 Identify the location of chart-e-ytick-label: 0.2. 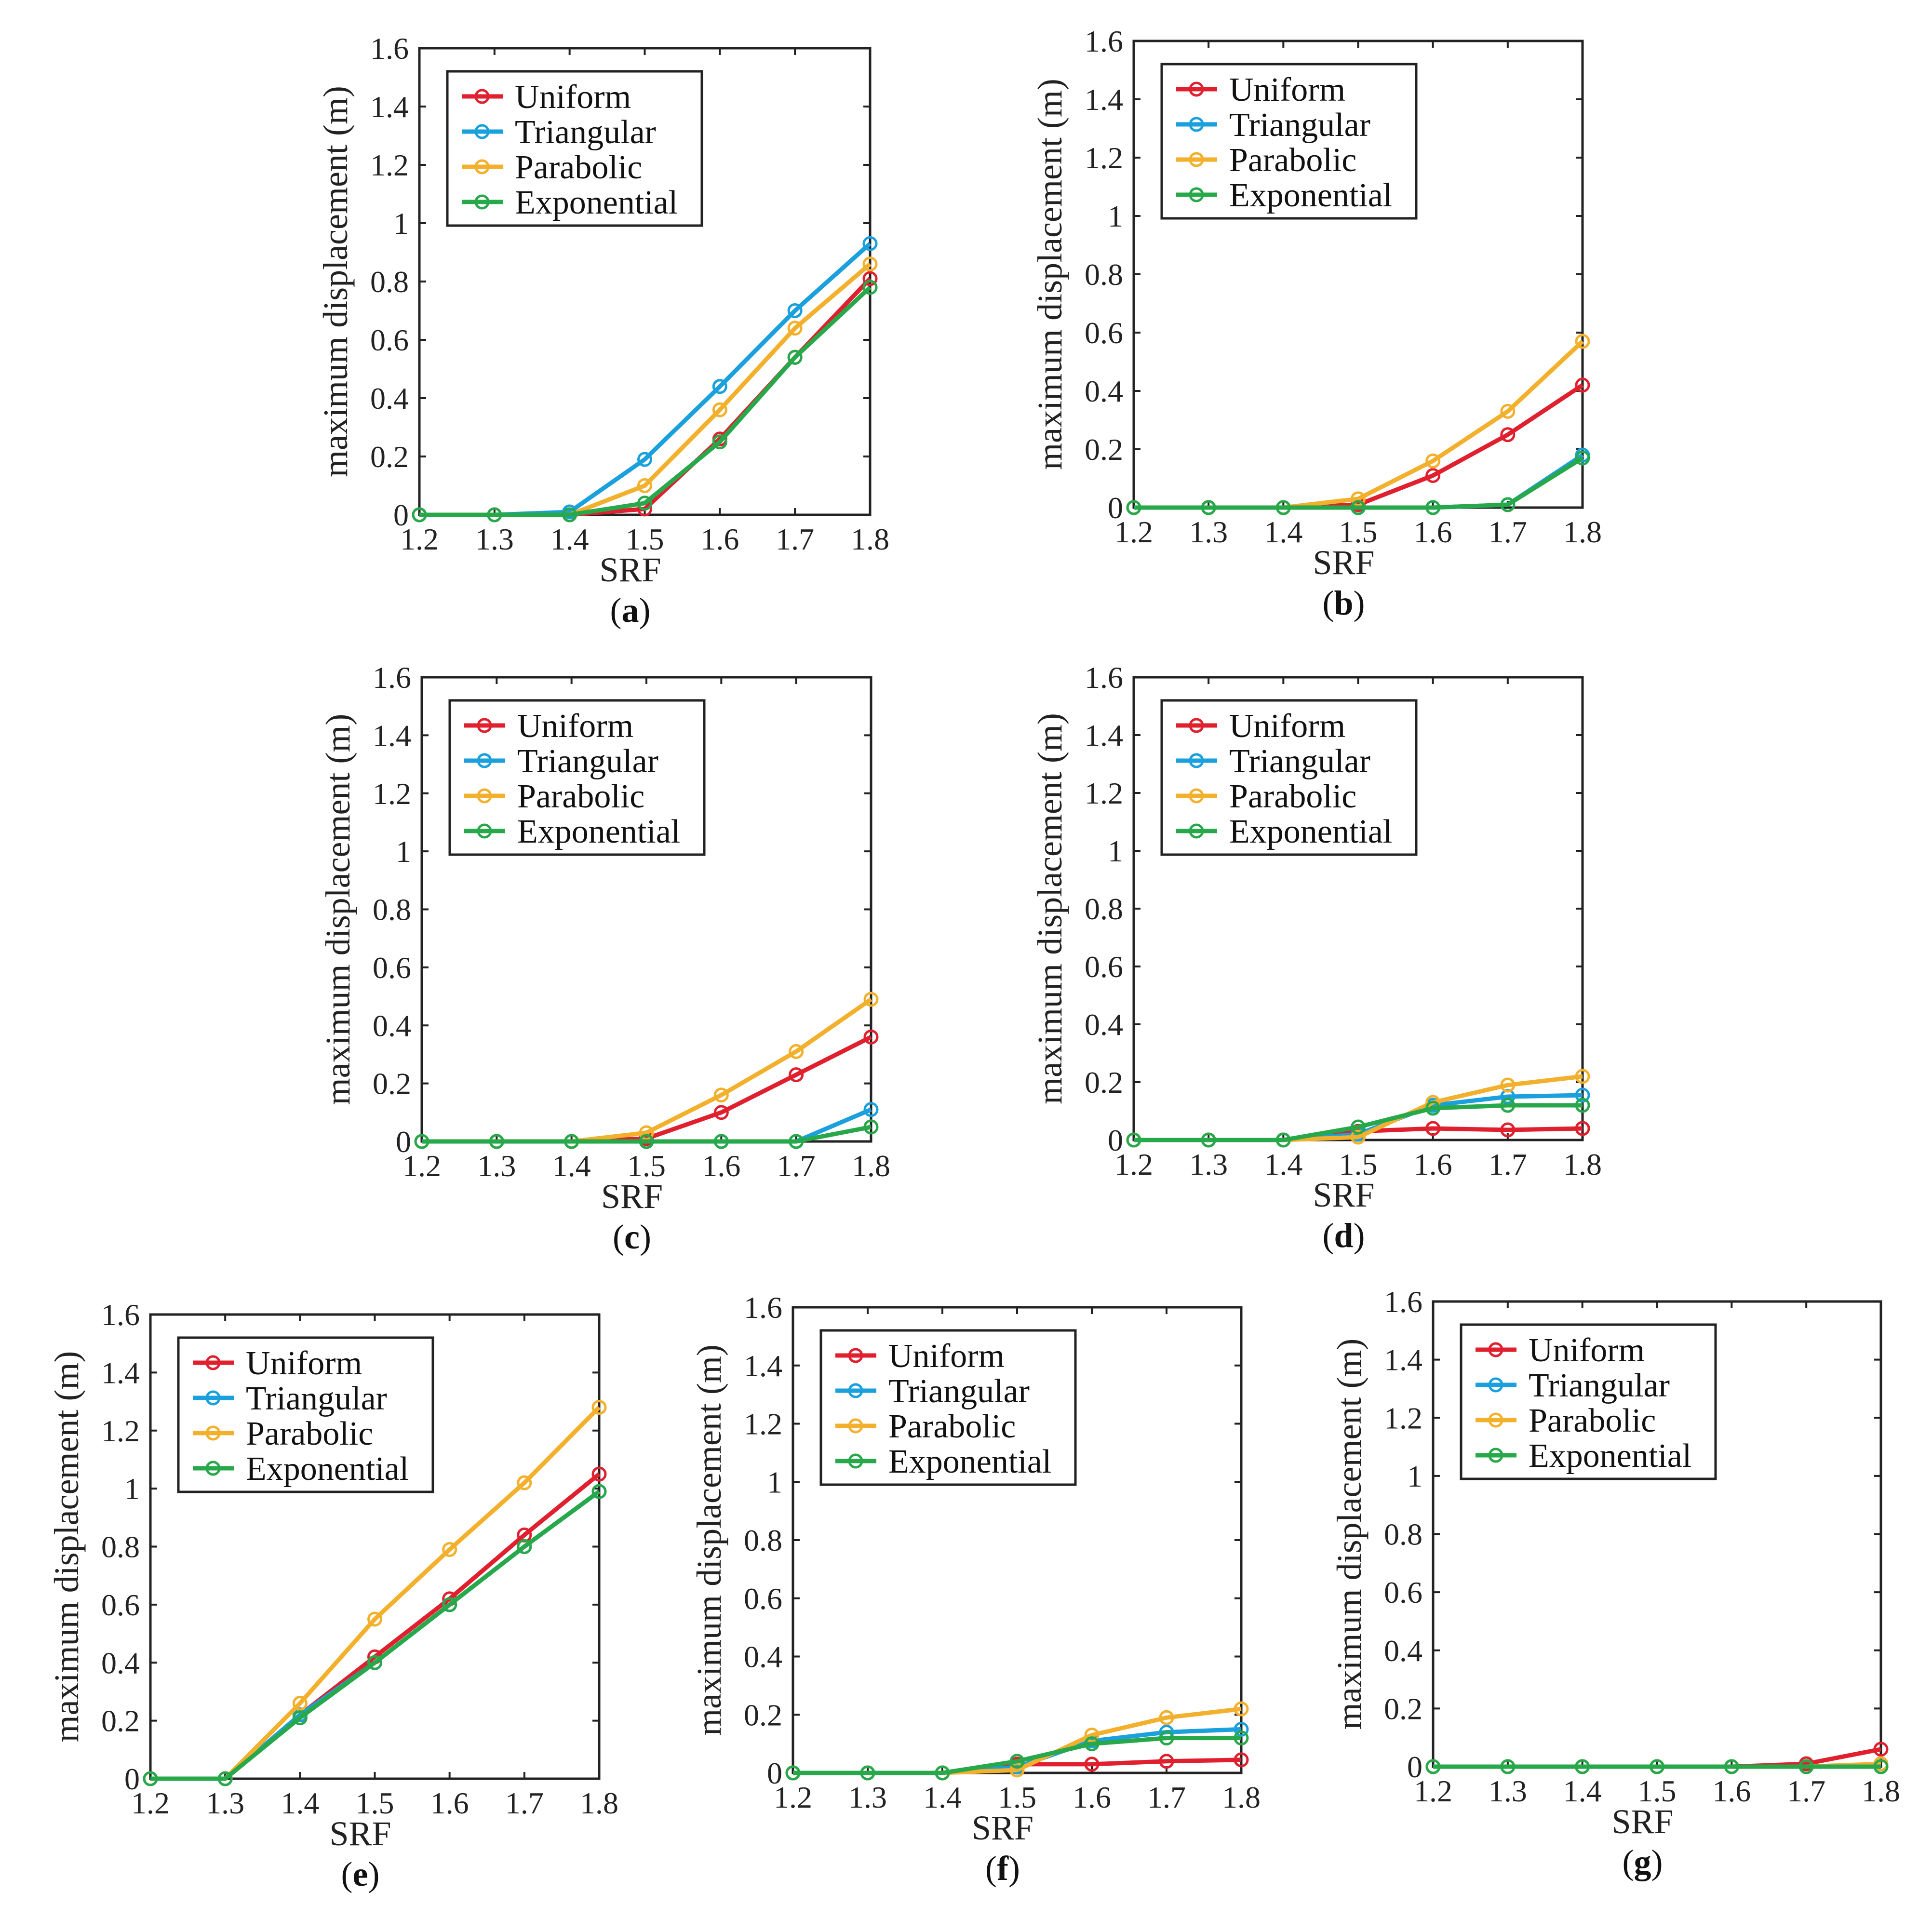
(121, 1721).